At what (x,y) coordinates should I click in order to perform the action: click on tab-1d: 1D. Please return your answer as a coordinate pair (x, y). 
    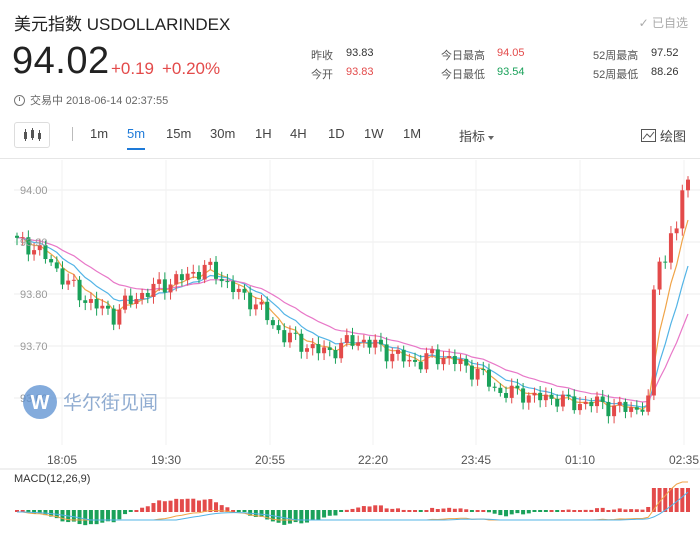
    Looking at the image, I should click on (336, 133).